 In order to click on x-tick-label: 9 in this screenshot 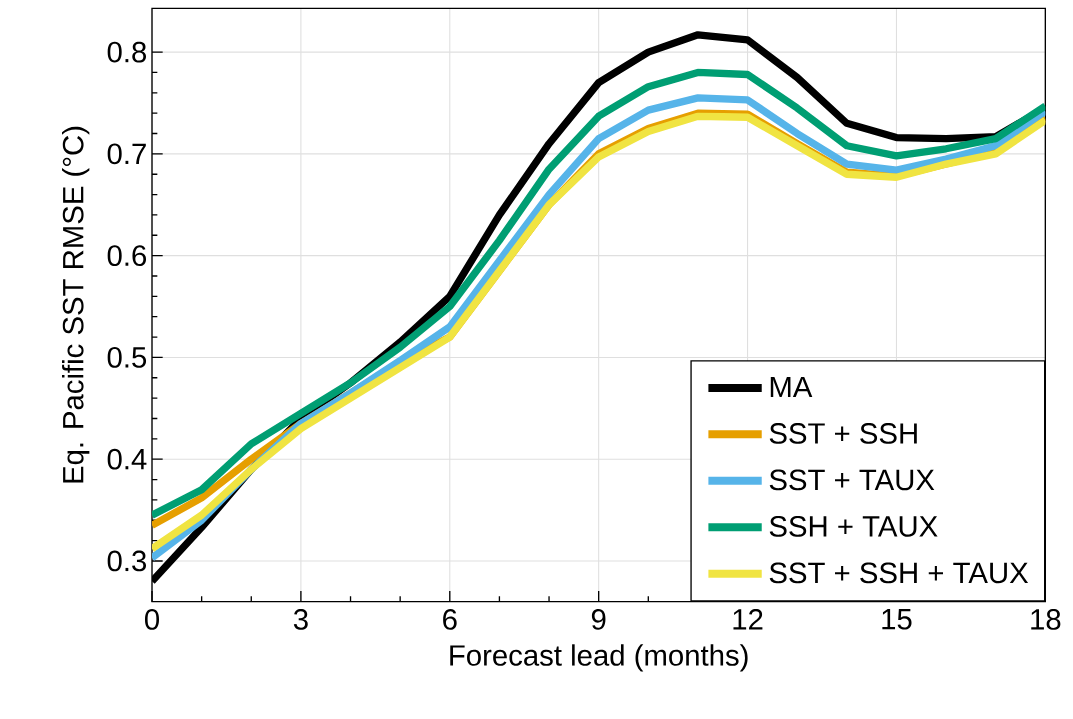, I will do `click(598, 619)`.